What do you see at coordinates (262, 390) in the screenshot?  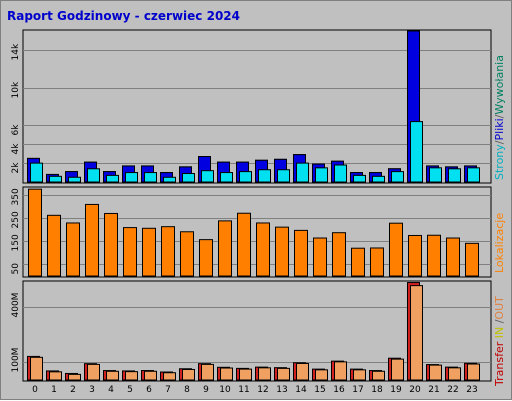 I see `x-tick-label: 12` at bounding box center [262, 390].